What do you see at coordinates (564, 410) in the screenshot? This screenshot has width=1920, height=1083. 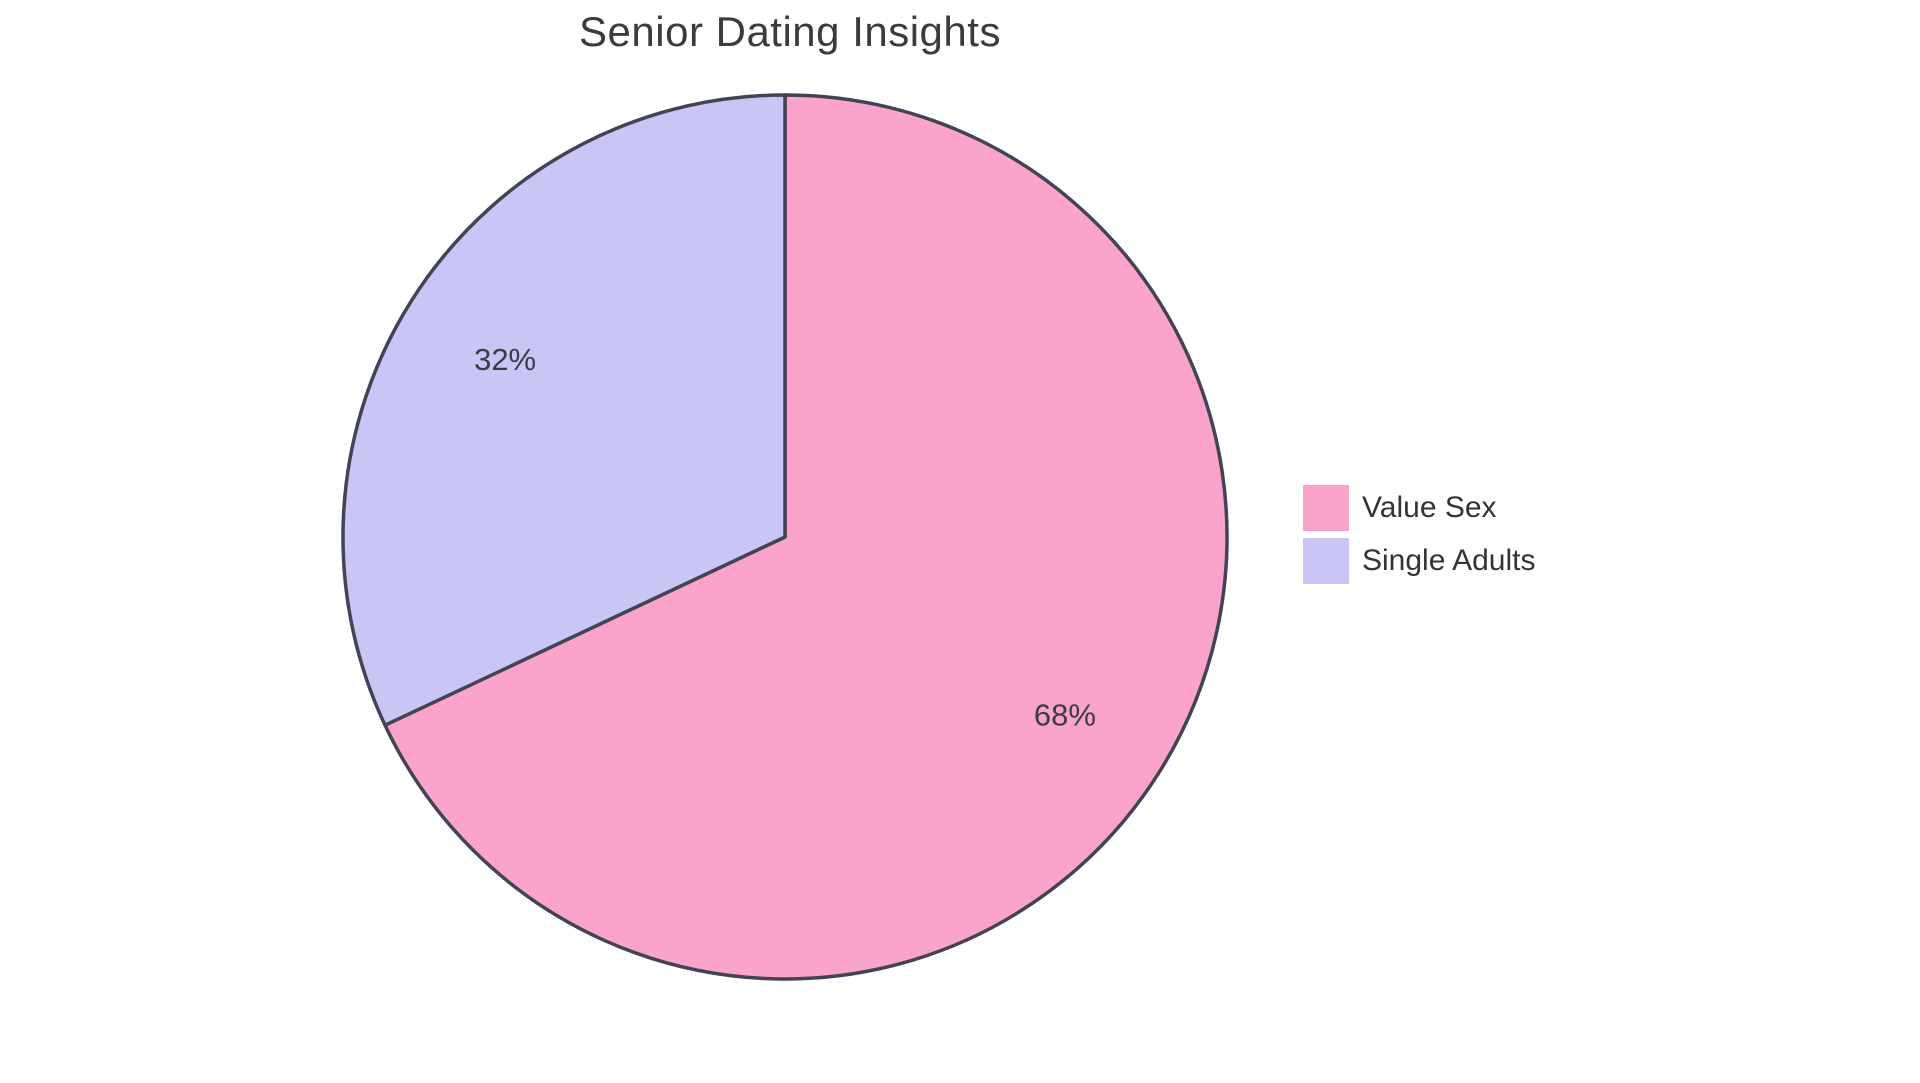 I see `pie-slice-single-adults` at bounding box center [564, 410].